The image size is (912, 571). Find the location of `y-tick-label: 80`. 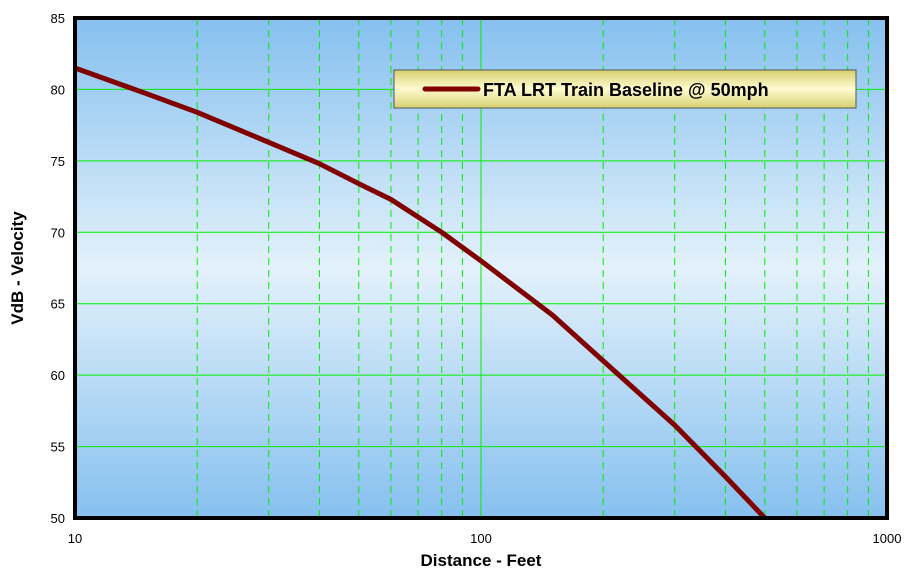

y-tick-label: 80 is located at coordinates (58, 89).